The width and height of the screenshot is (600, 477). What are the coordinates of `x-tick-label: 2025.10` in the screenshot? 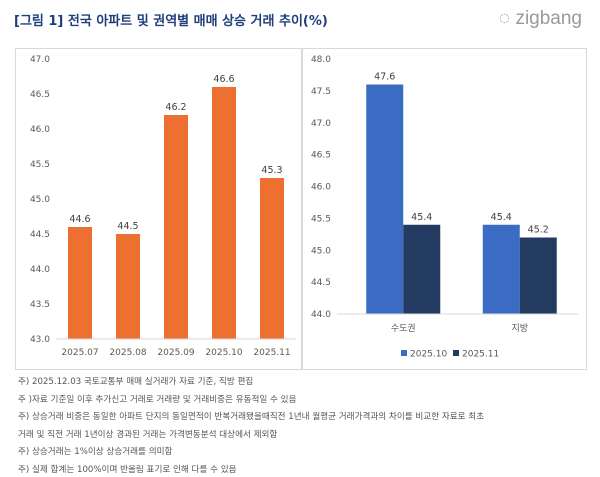 It's located at (223, 353).